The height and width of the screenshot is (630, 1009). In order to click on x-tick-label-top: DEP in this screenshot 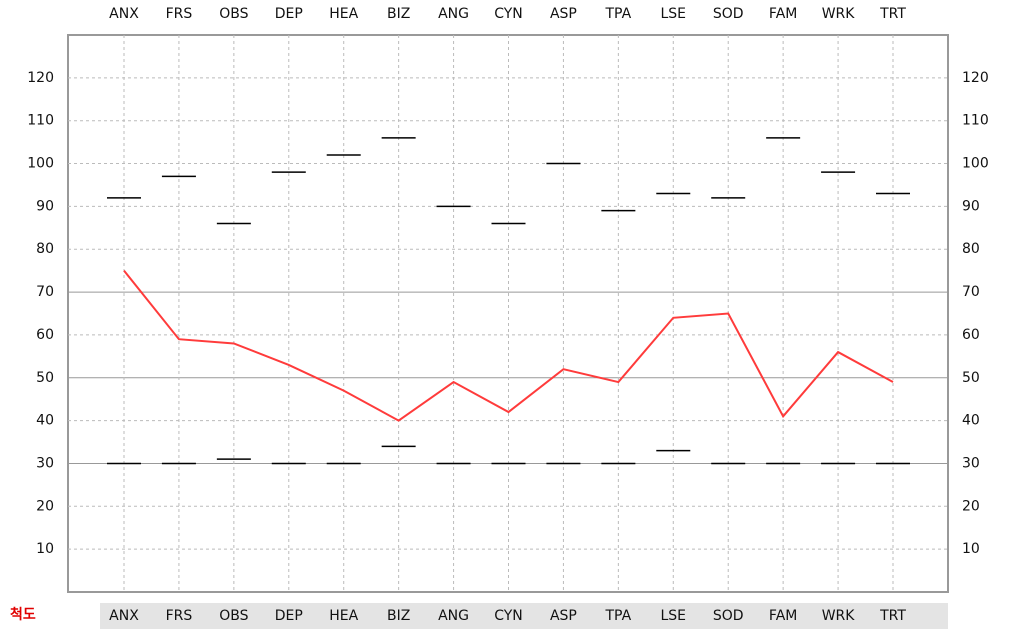, I will do `click(289, 14)`.